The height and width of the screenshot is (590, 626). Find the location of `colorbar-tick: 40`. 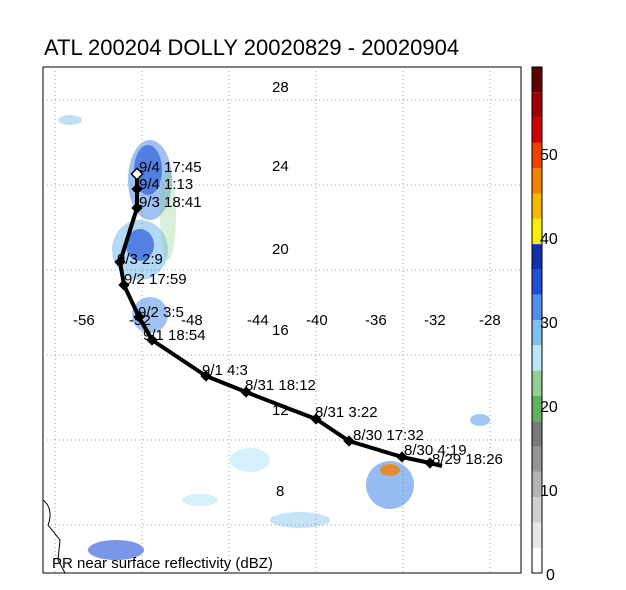

colorbar-tick: 40 is located at coordinates (549, 239).